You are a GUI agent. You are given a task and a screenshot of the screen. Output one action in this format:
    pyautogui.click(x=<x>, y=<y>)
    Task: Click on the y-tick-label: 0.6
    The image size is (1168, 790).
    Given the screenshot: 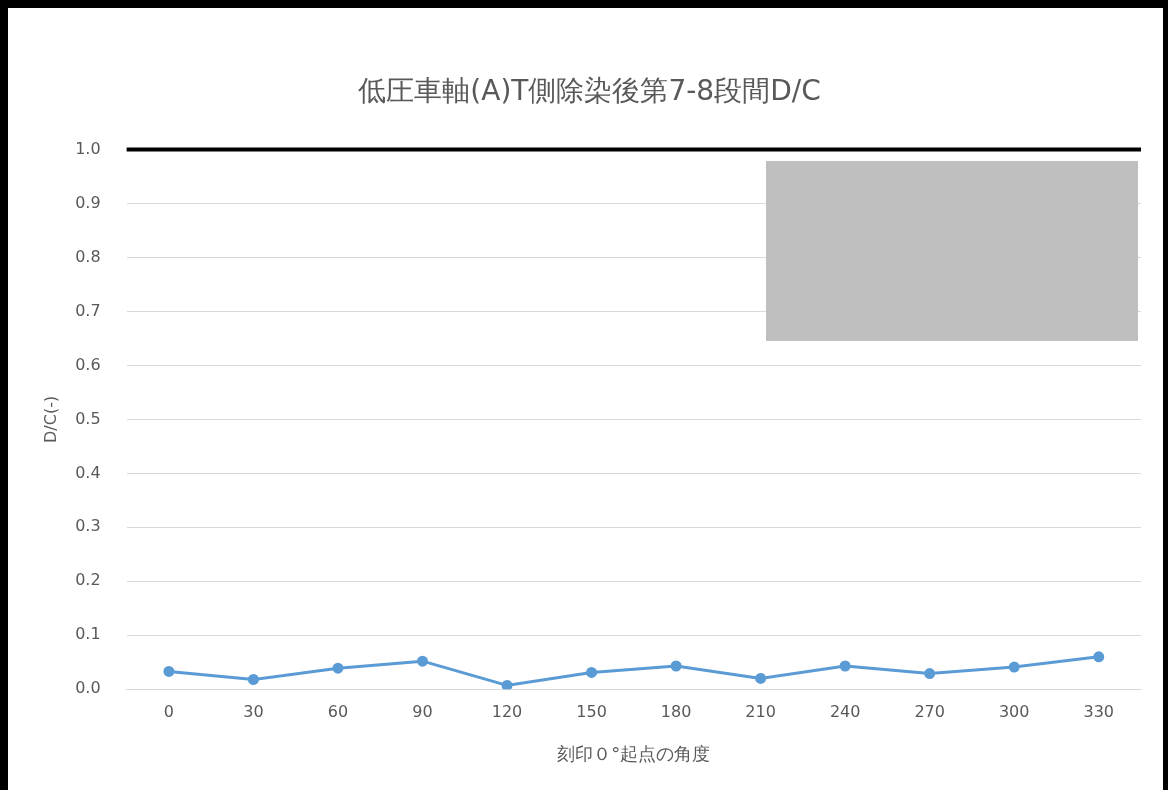 What is the action you would take?
    pyautogui.click(x=88, y=364)
    